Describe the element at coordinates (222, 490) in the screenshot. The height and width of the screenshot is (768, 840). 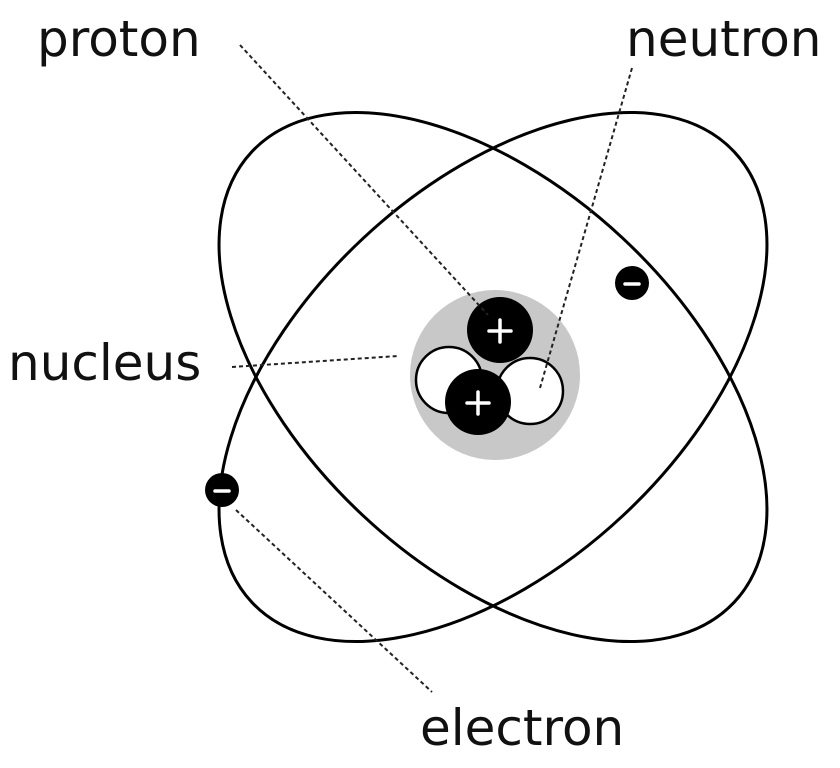
I see `electron-left` at that location.